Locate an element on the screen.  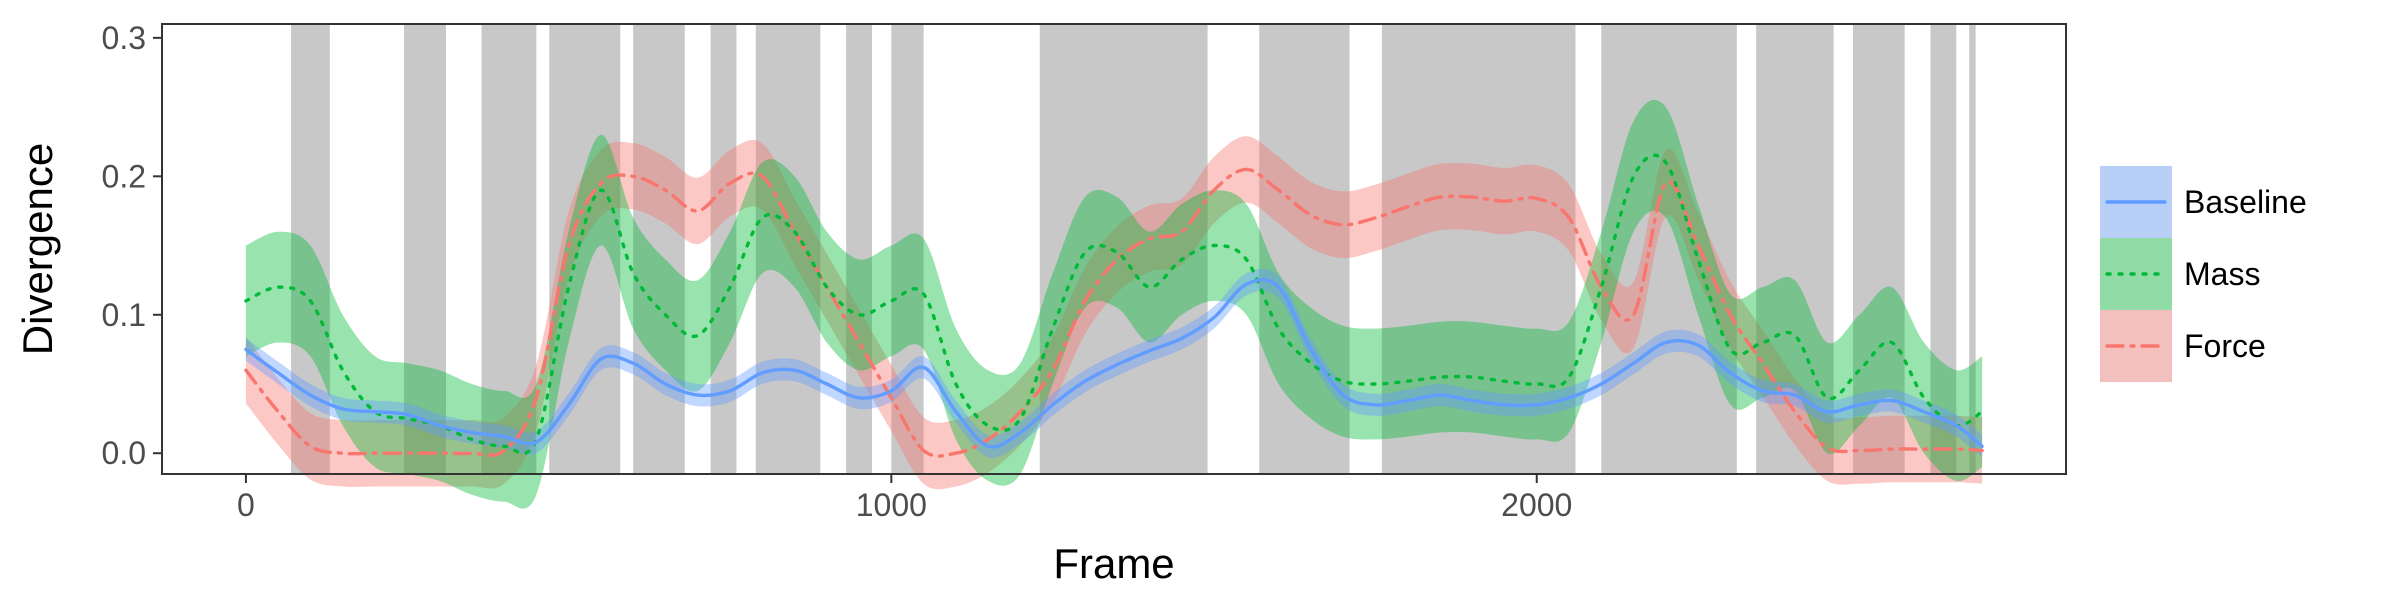
legend-item-mass: Mass is located at coordinates (2180, 274).